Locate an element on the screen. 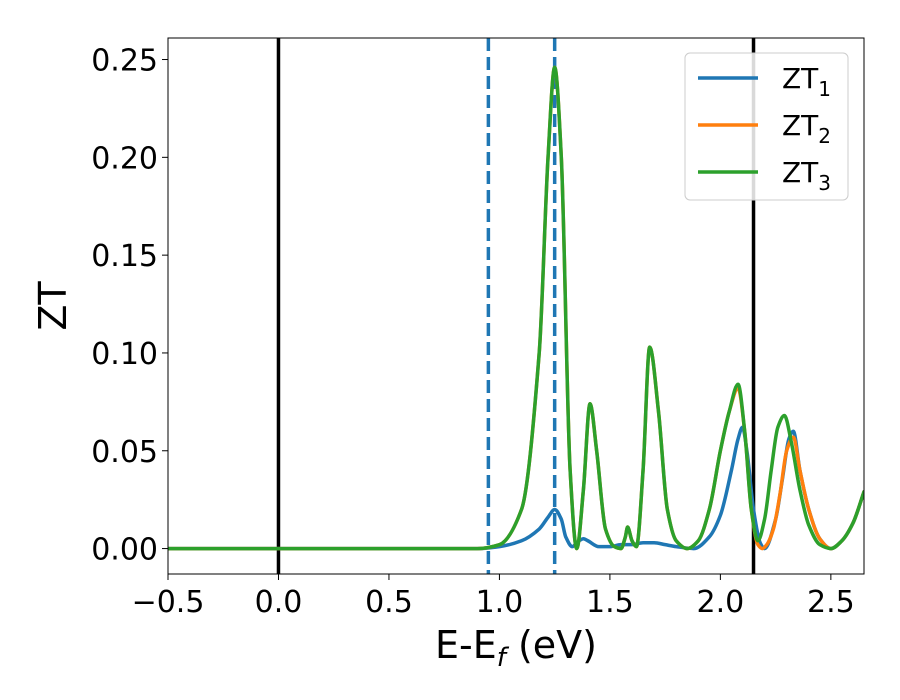 This screenshot has width=900, height=700. x-tick-label: −0.5 is located at coordinates (168, 602).